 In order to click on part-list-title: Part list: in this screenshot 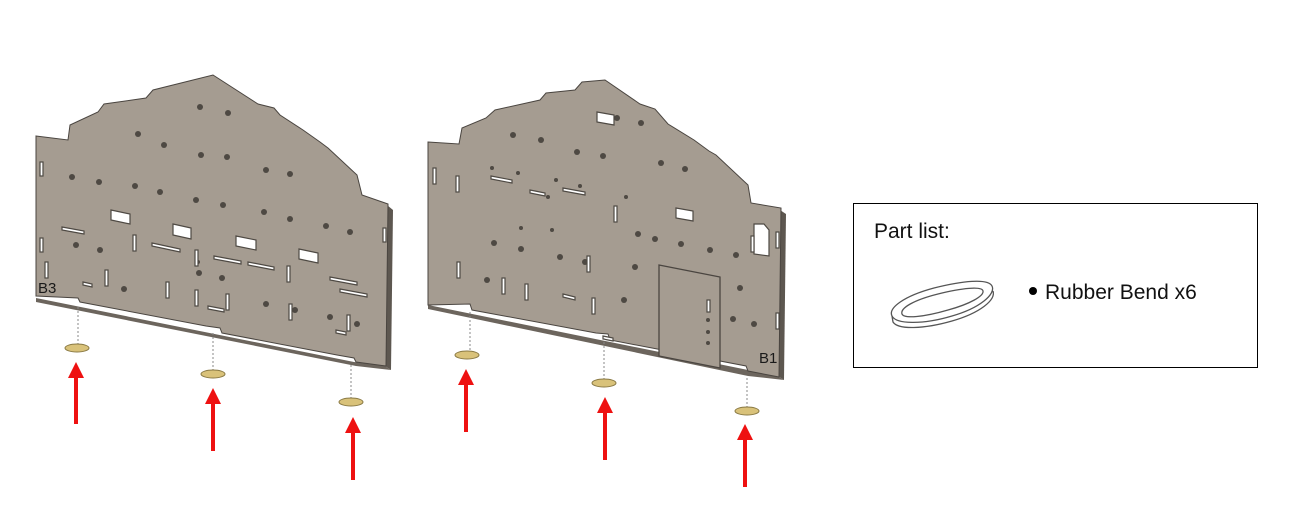, I will do `click(912, 231)`.